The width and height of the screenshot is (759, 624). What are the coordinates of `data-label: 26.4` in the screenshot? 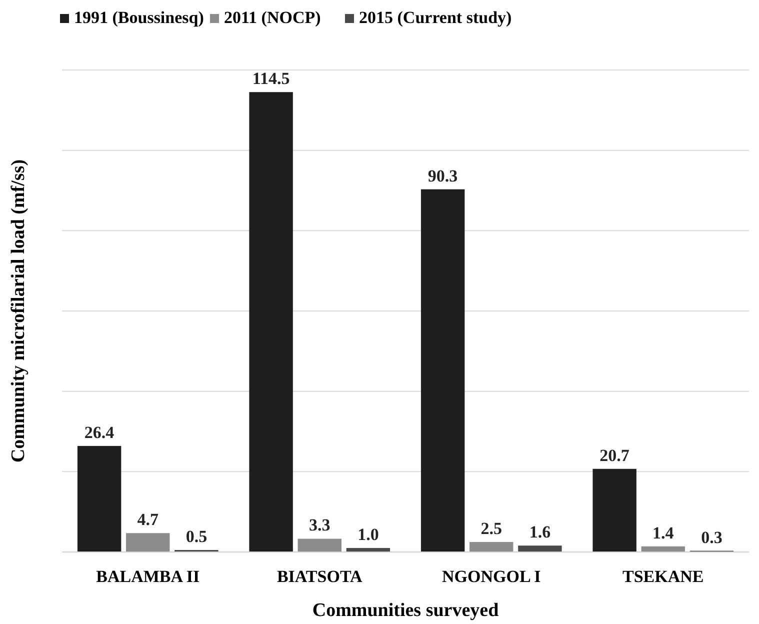 It's located at (99, 432).